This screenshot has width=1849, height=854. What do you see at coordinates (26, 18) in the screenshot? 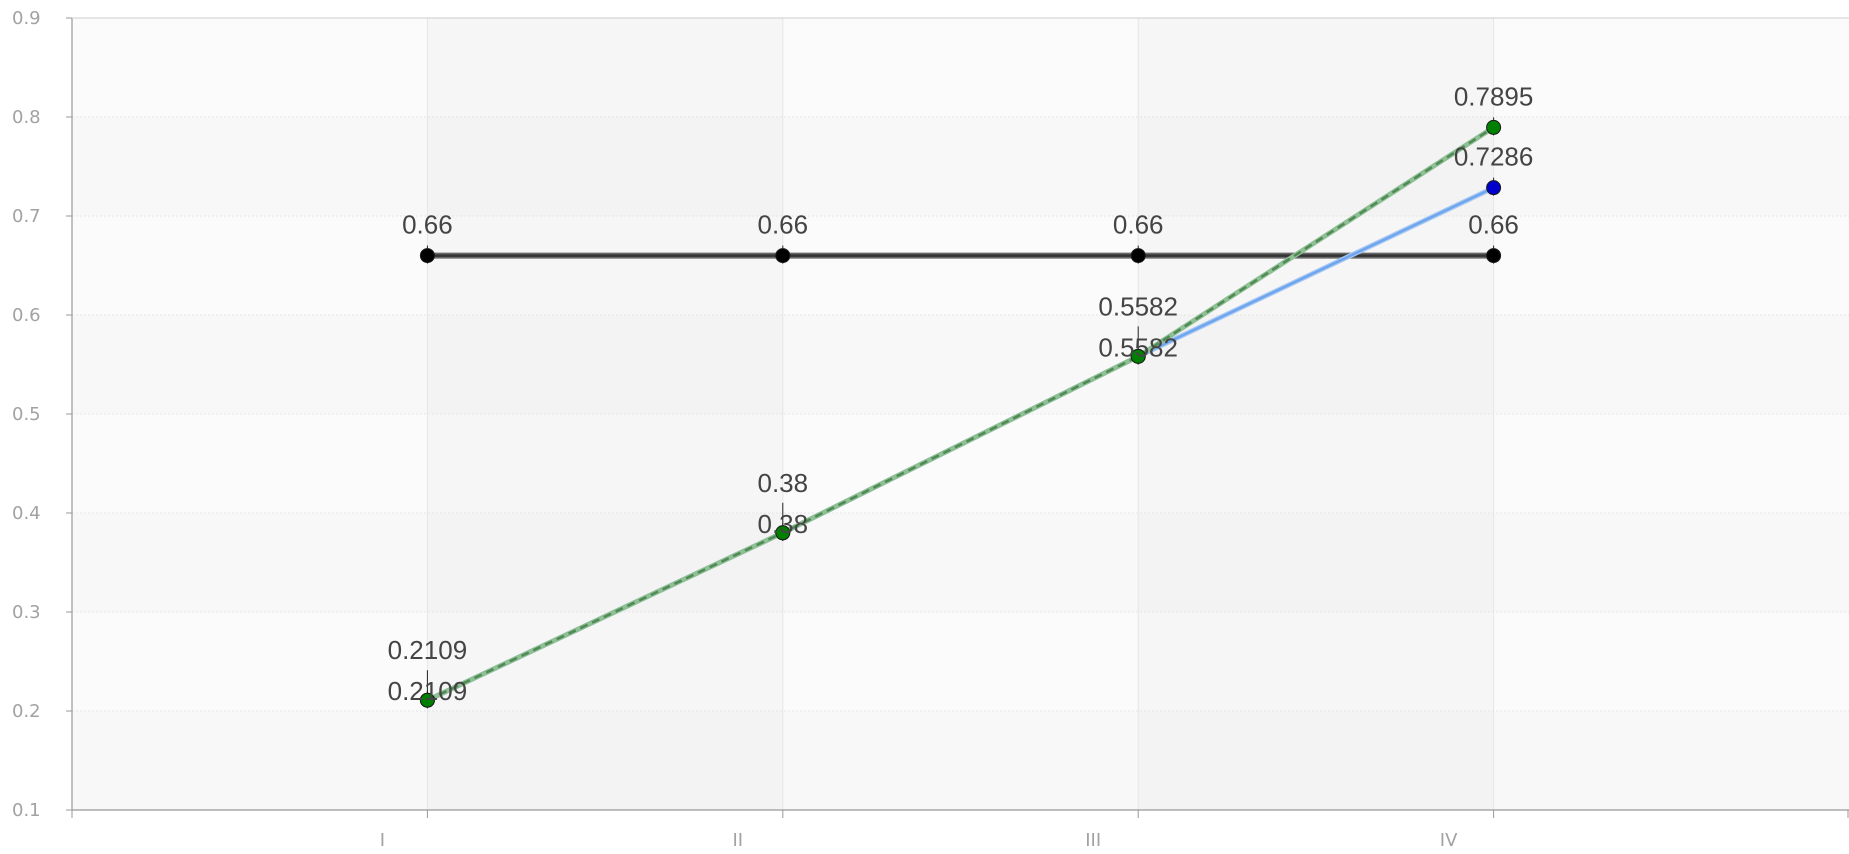
I see `y-tick-label: 0.9` at bounding box center [26, 18].